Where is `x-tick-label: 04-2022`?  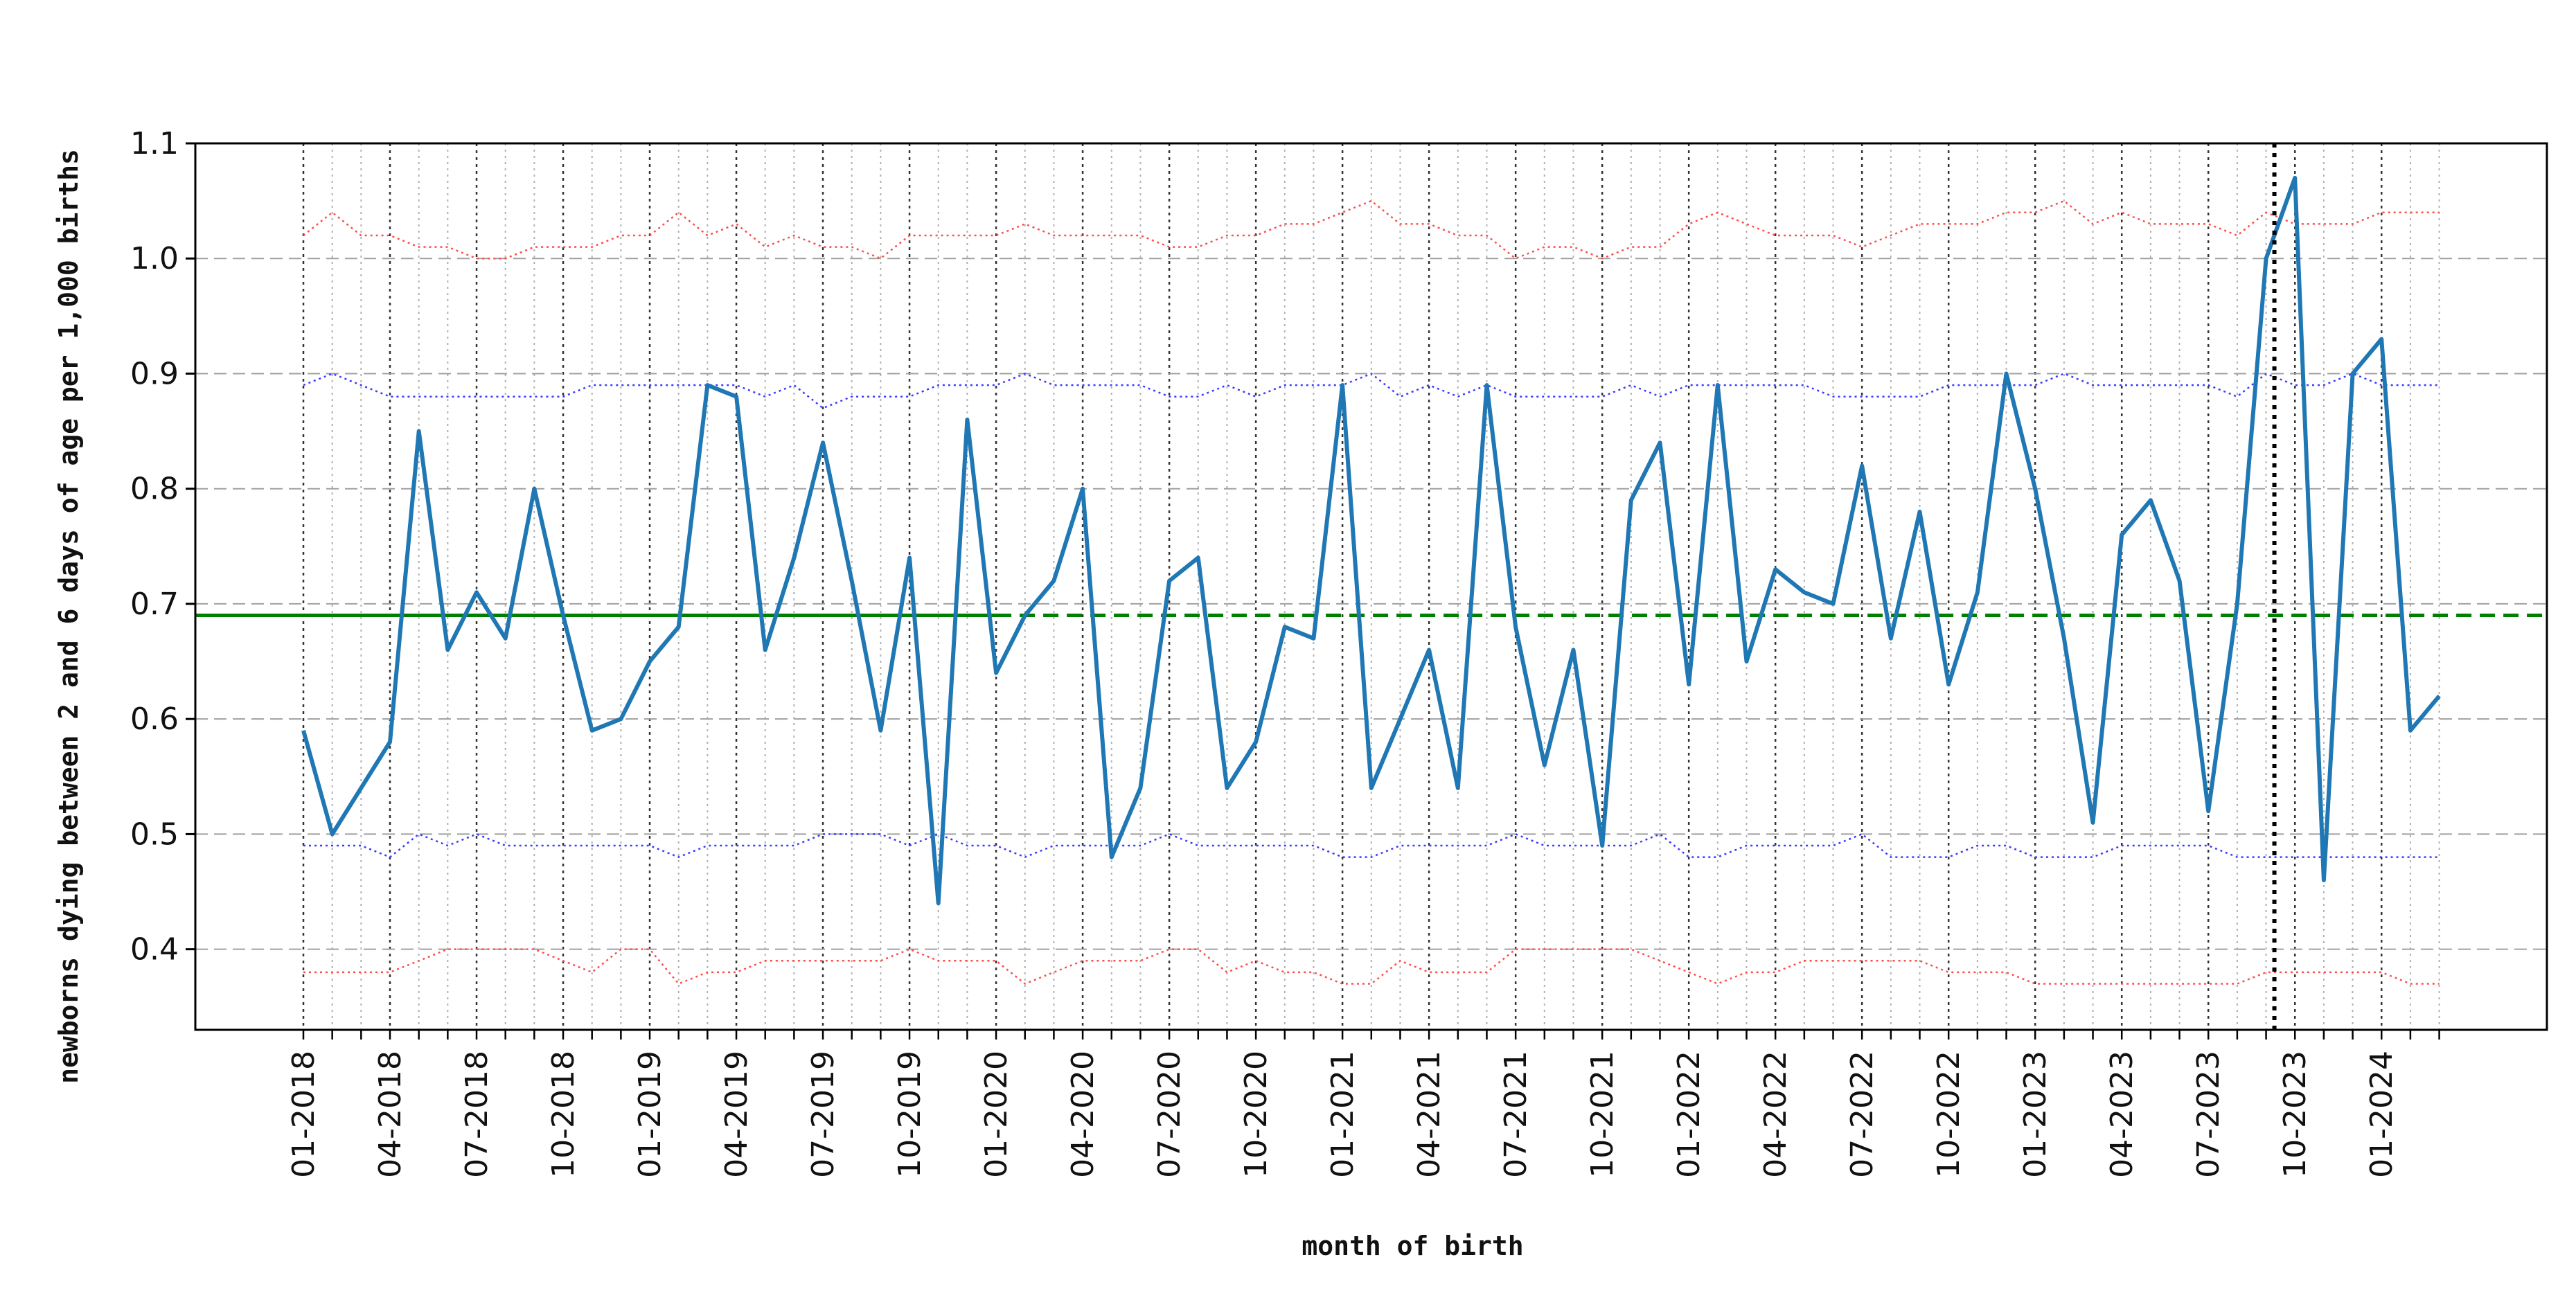 x-tick-label: 04-2022 is located at coordinates (1775, 1114).